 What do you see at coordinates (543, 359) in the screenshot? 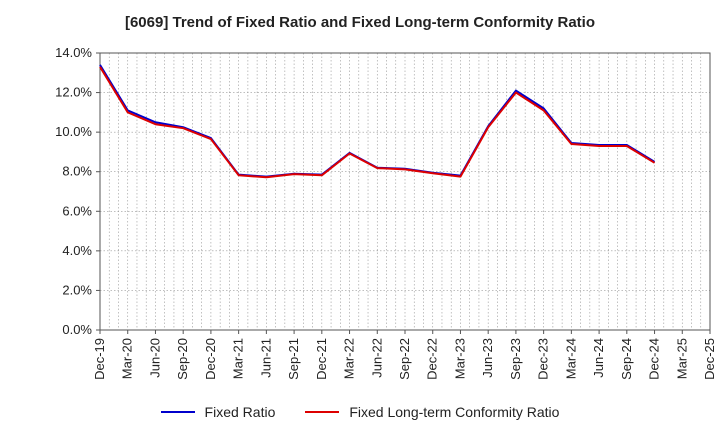
I see `x-tick-label: Dec-23` at bounding box center [543, 359].